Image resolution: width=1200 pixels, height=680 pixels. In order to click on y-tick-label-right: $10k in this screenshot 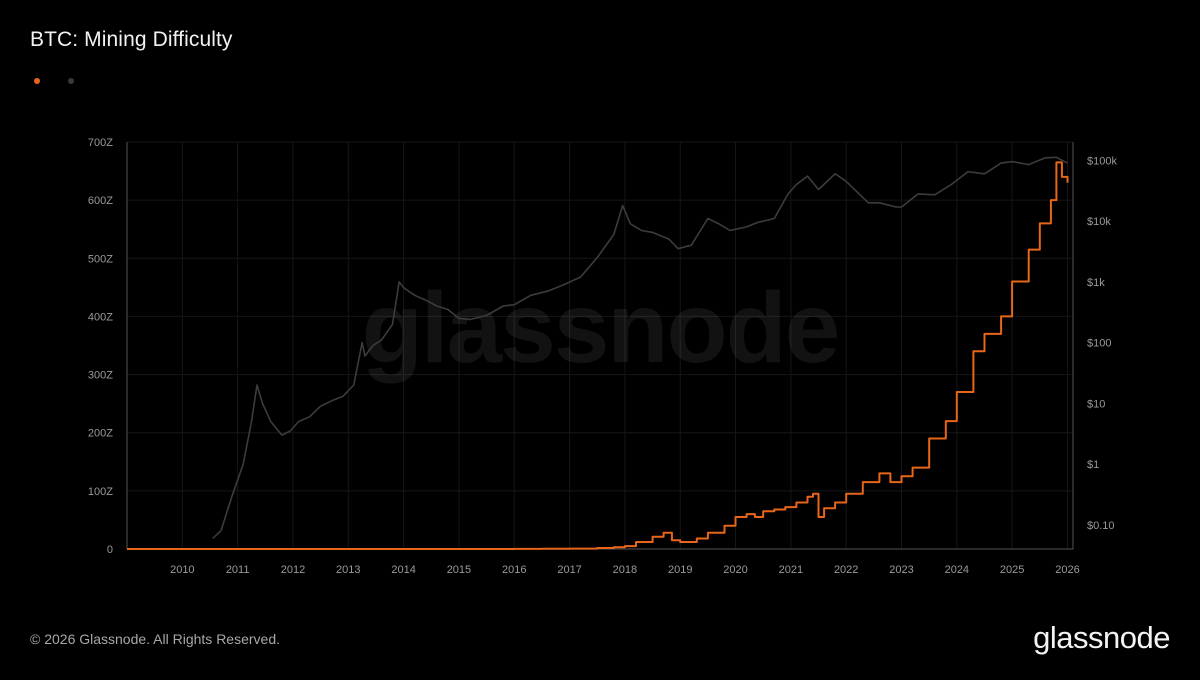, I will do `click(1099, 222)`.